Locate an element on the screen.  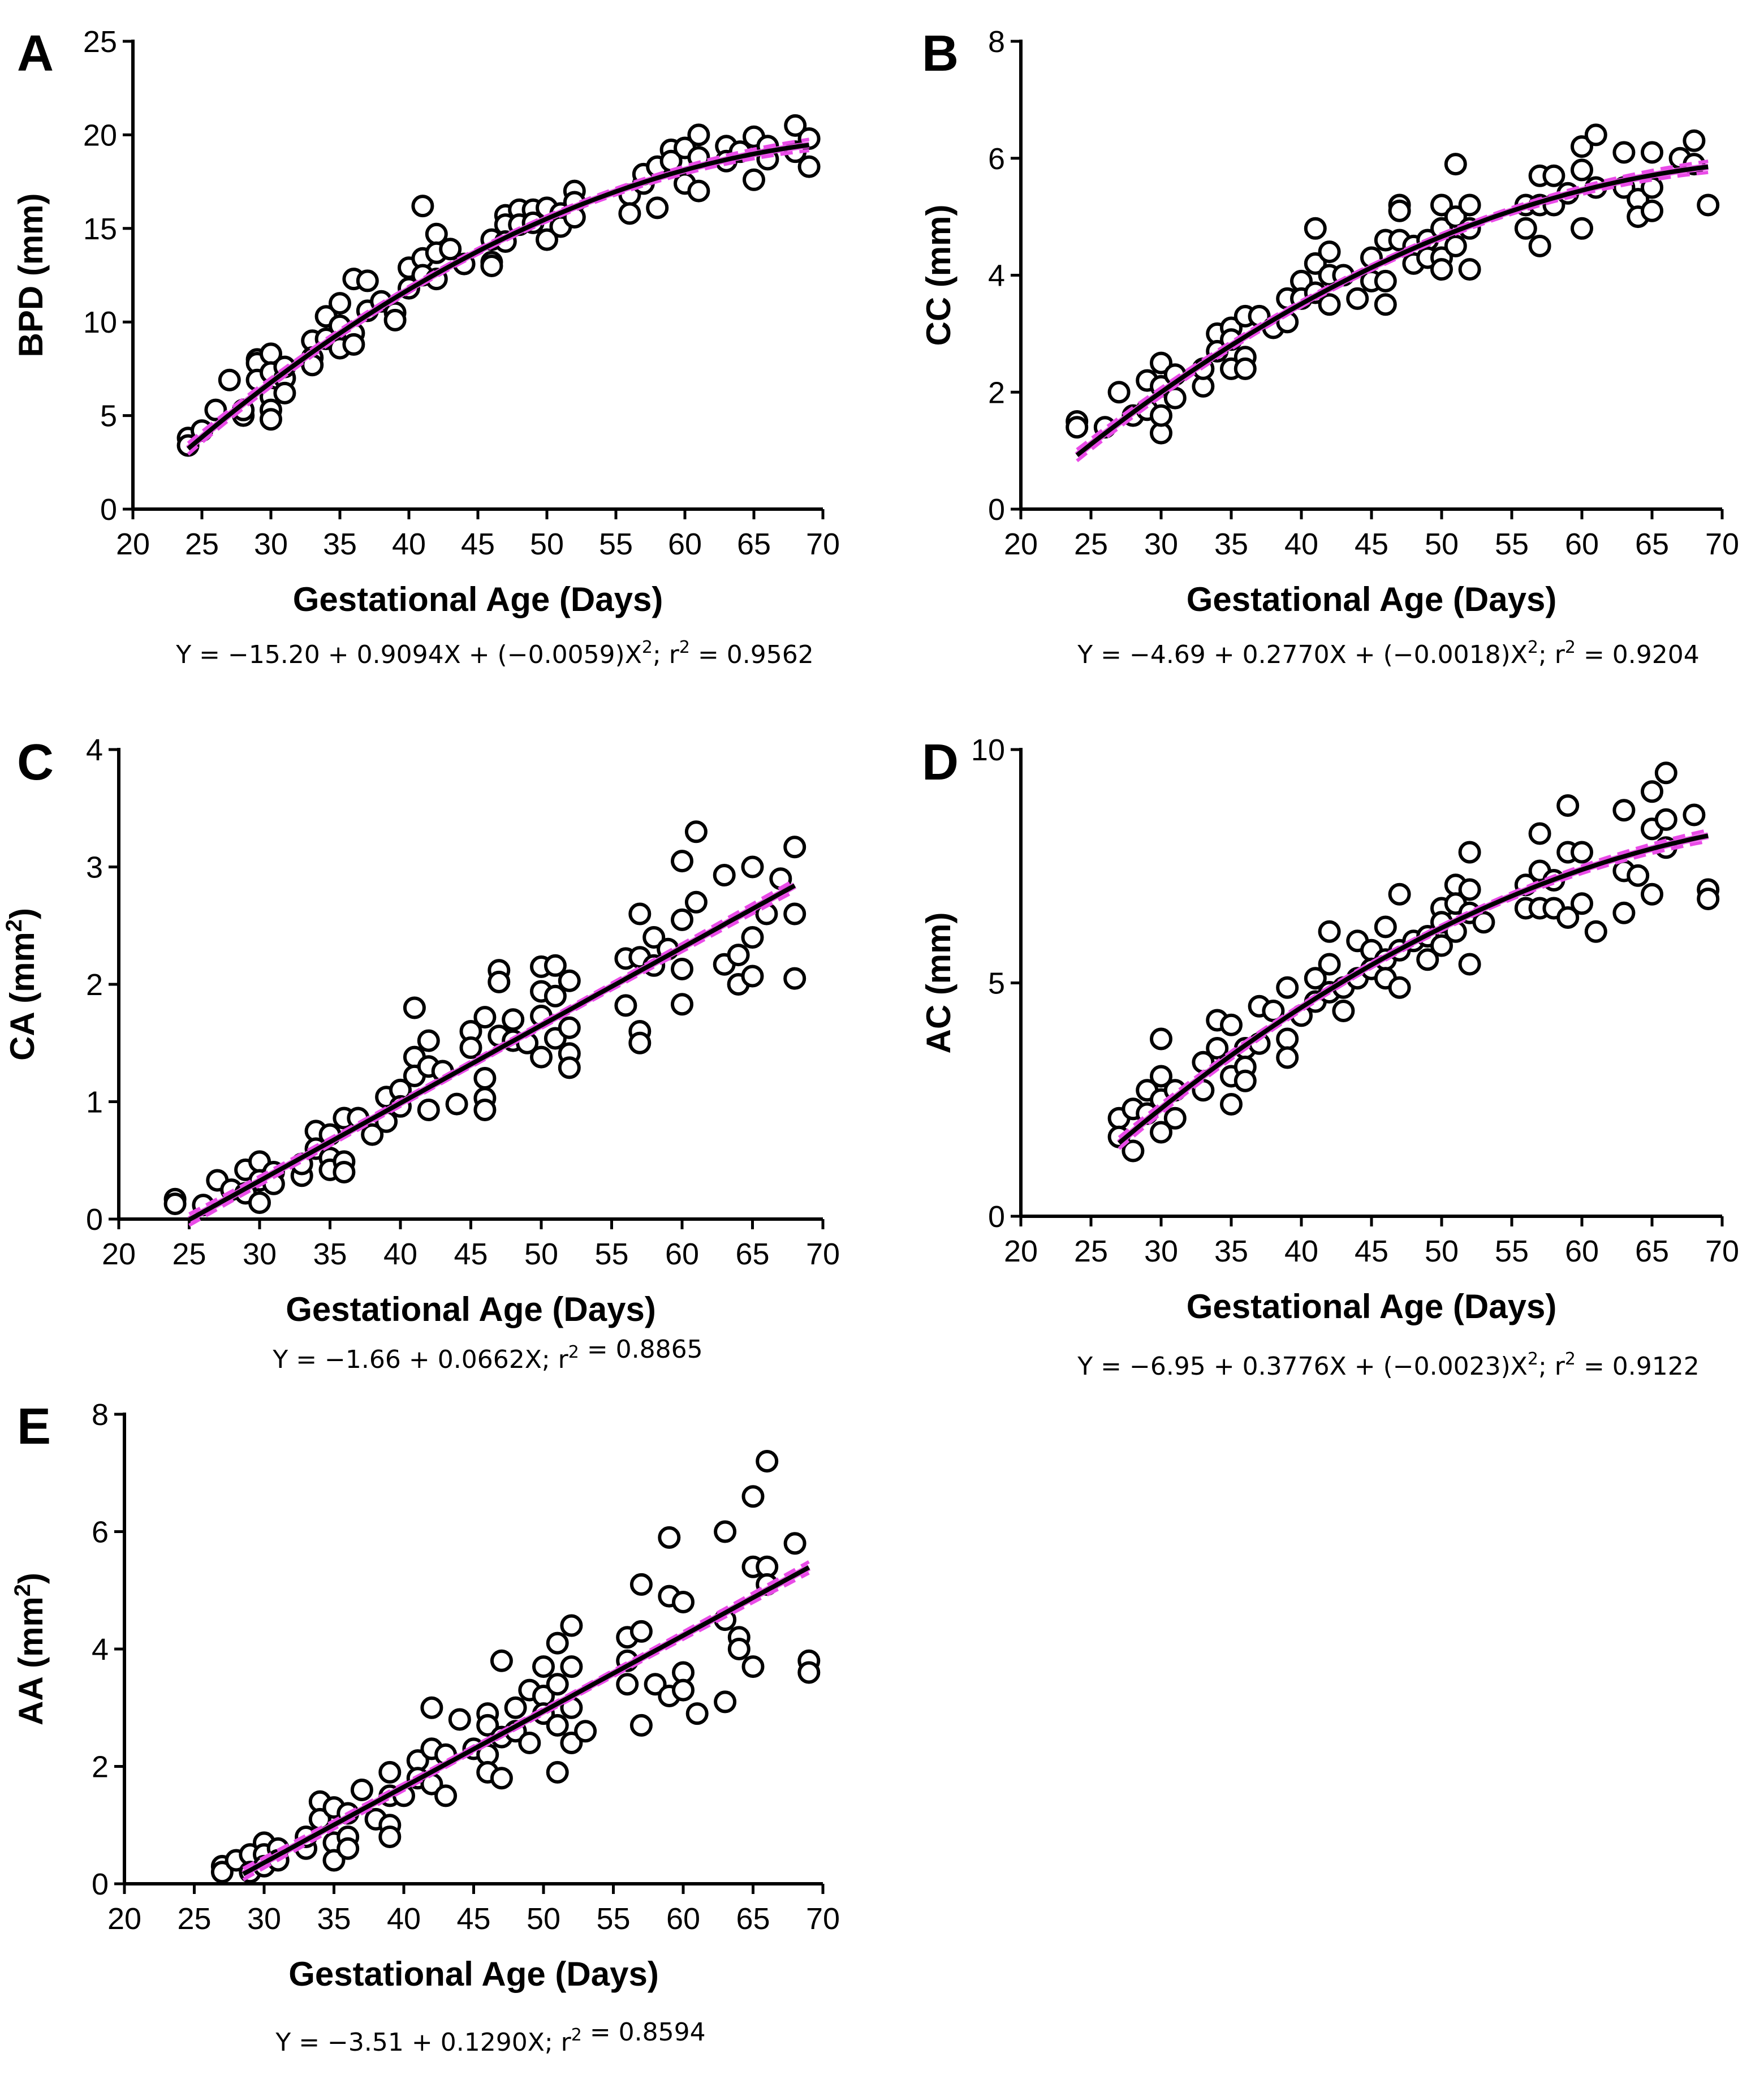
ci-upper-line is located at coordinates (492, 1047).